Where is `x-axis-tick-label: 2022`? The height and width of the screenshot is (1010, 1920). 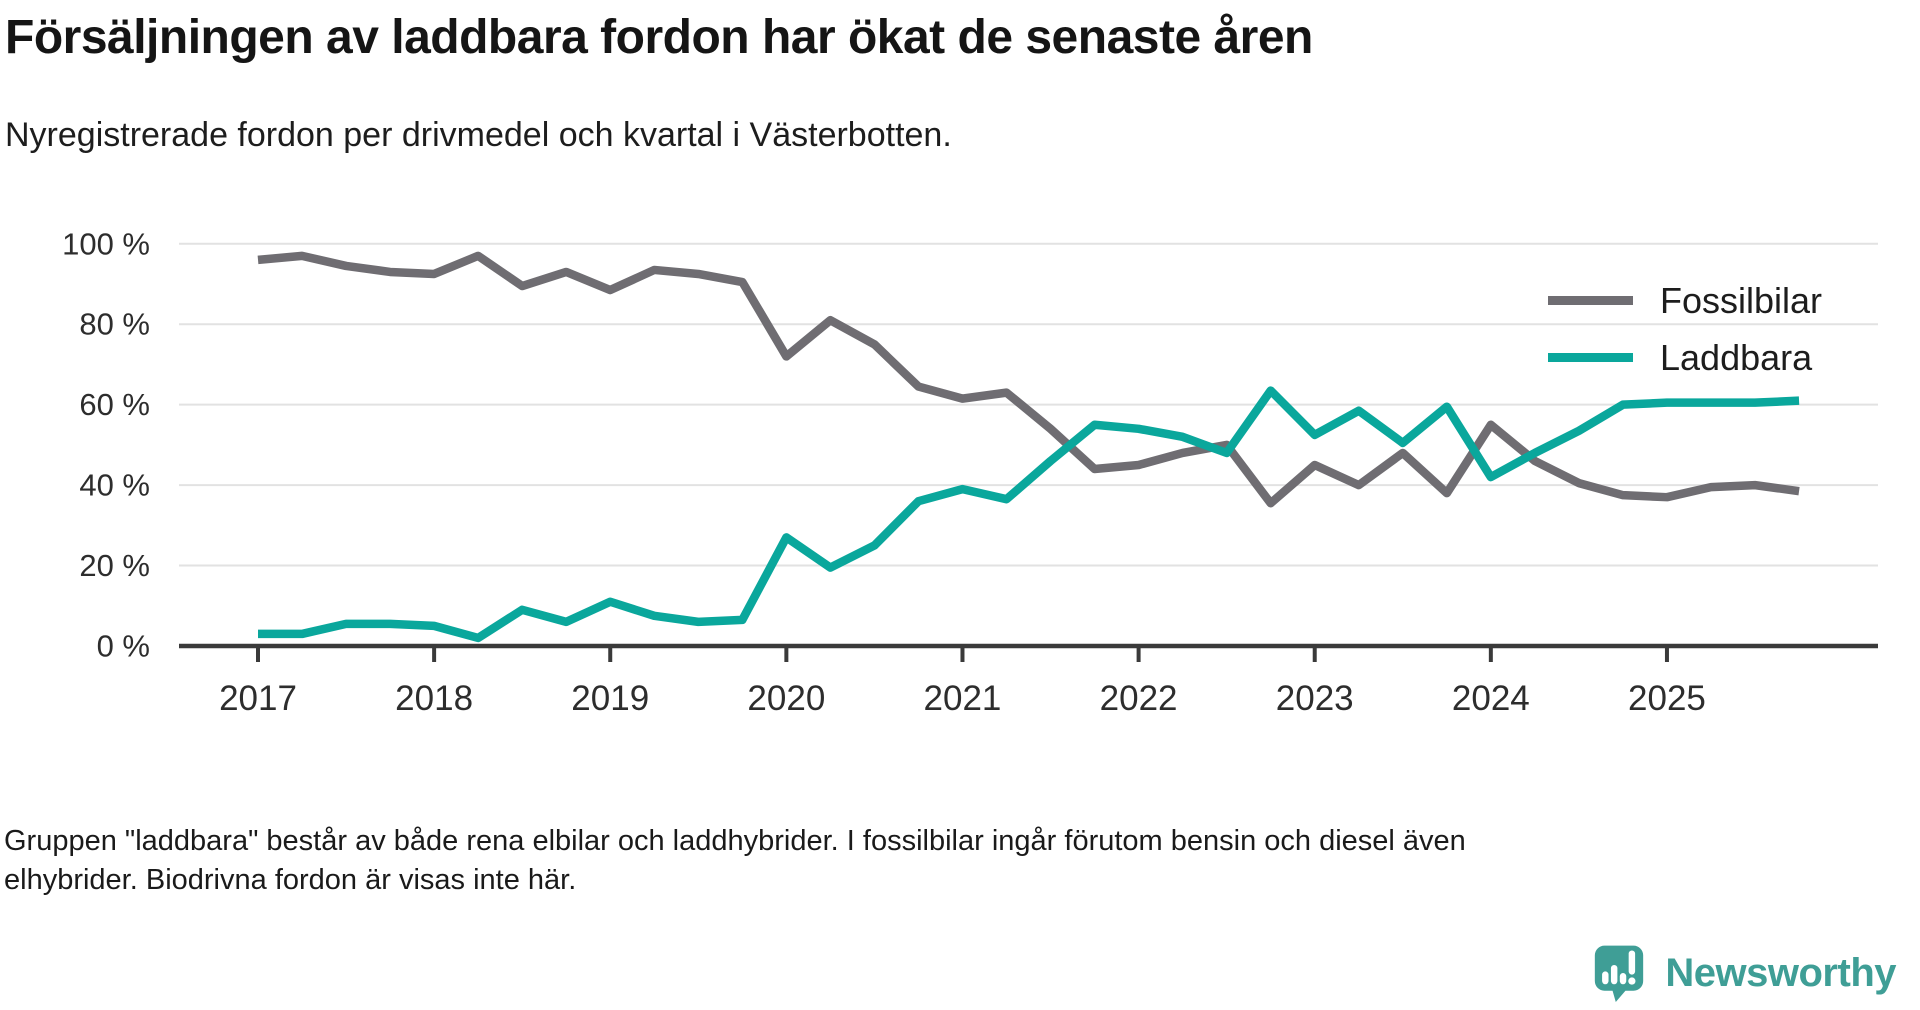 x-axis-tick-label: 2022 is located at coordinates (1139, 698).